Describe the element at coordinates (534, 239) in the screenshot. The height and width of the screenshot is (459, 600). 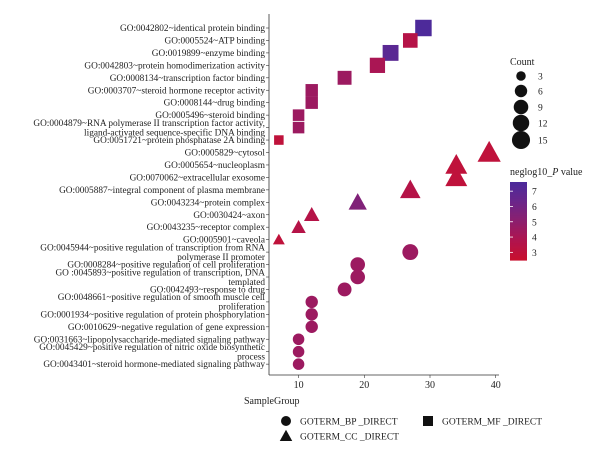
I see `colorbar-tick-label: 4` at that location.